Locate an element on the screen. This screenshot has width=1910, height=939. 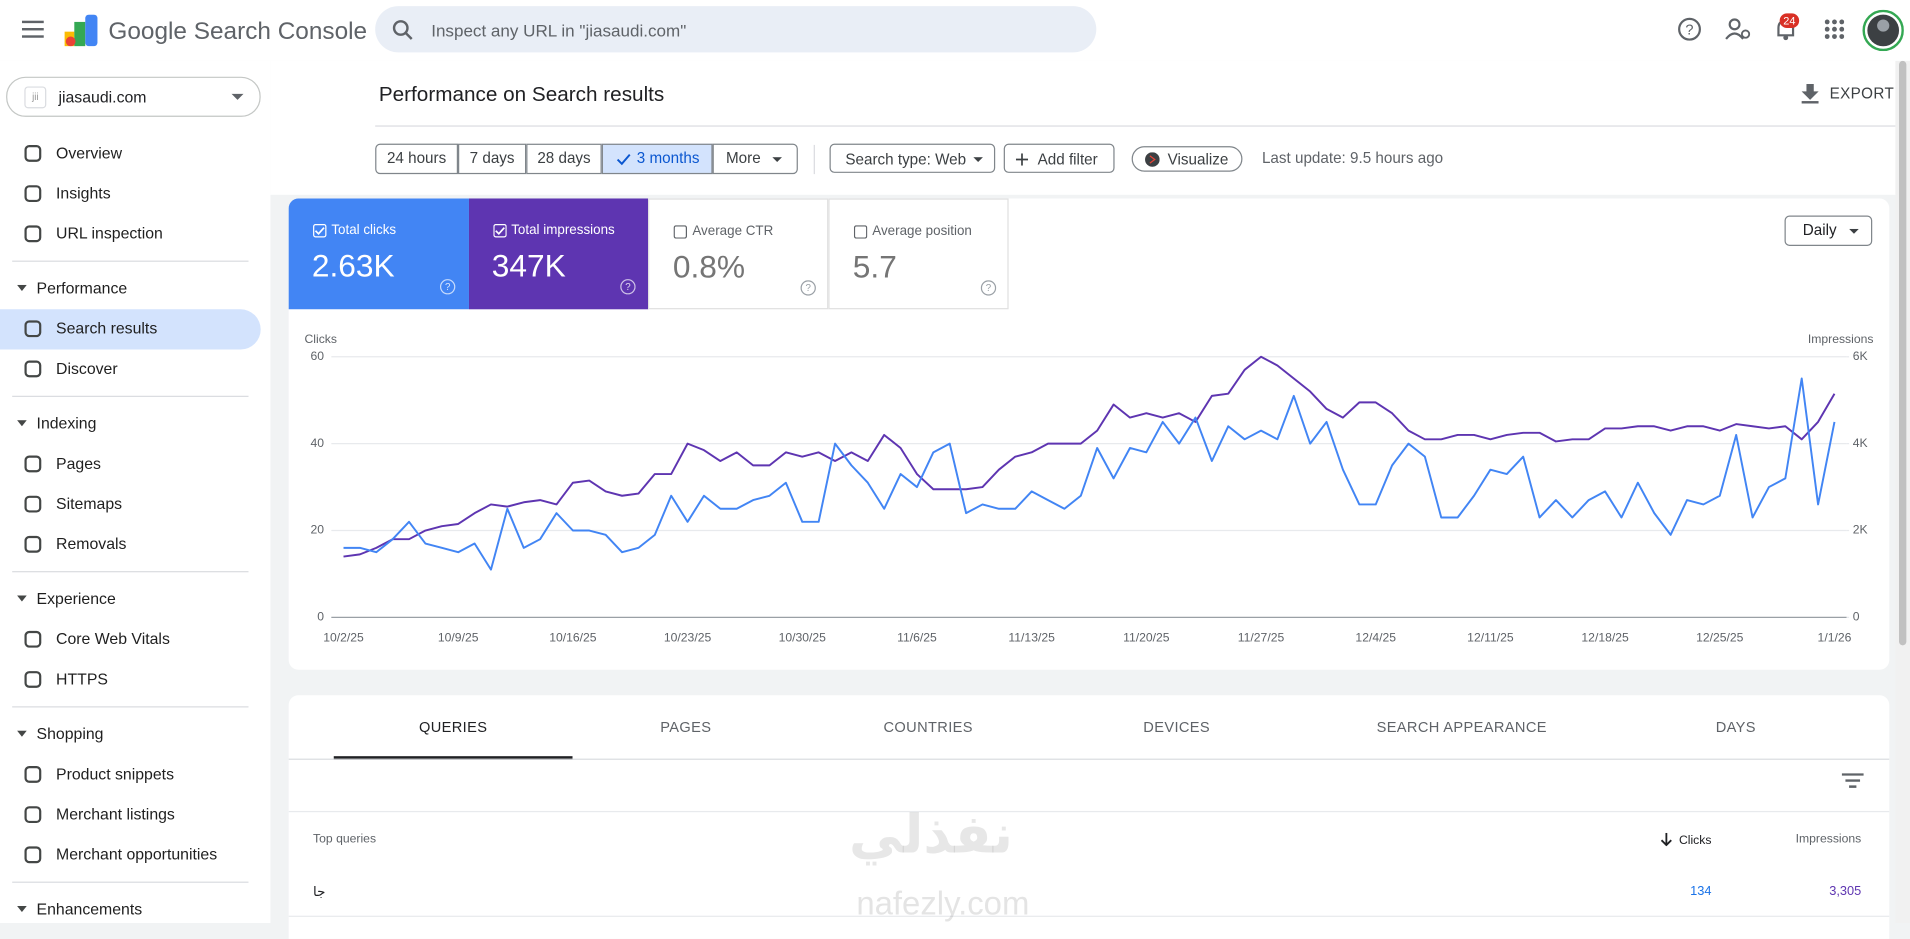
nav-item: Pages is located at coordinates (78, 463).